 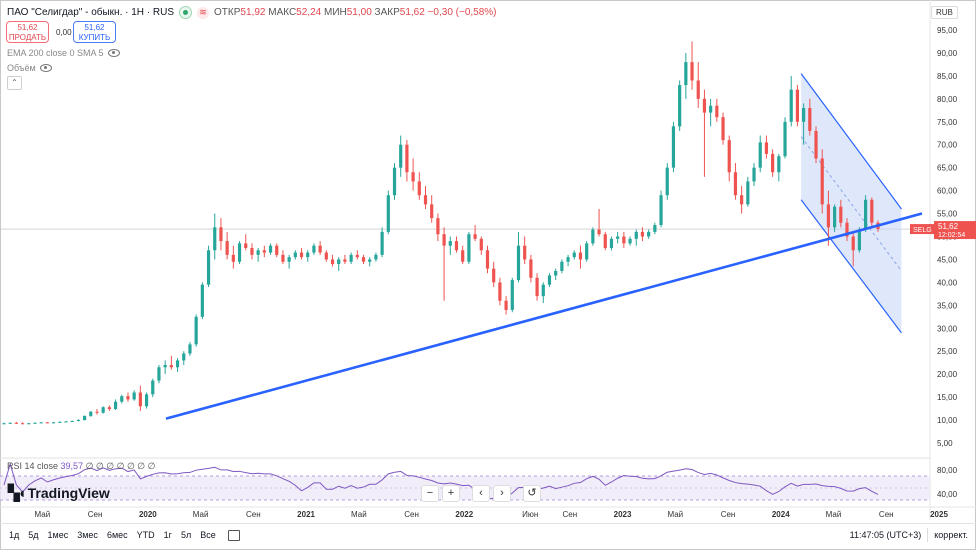 What do you see at coordinates (63, 53) in the screenshot?
I see `ema-indicator-label: EMA 200 close 0 SMA 5` at bounding box center [63, 53].